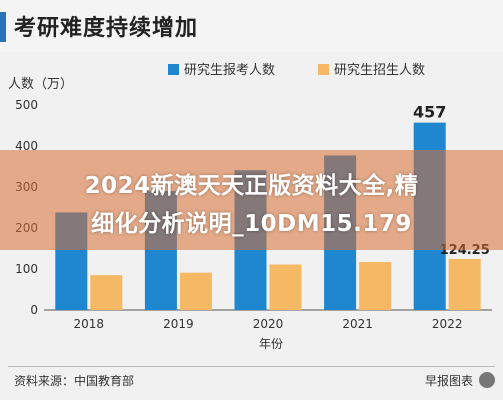  I want to click on credit-text: 早报图表, so click(448, 381).